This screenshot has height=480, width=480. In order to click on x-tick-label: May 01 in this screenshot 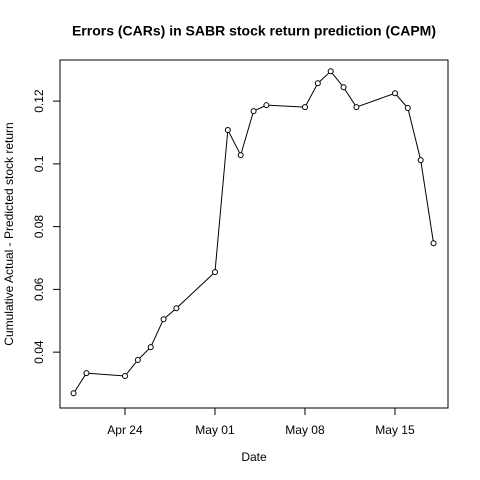, I will do `click(215, 430)`.